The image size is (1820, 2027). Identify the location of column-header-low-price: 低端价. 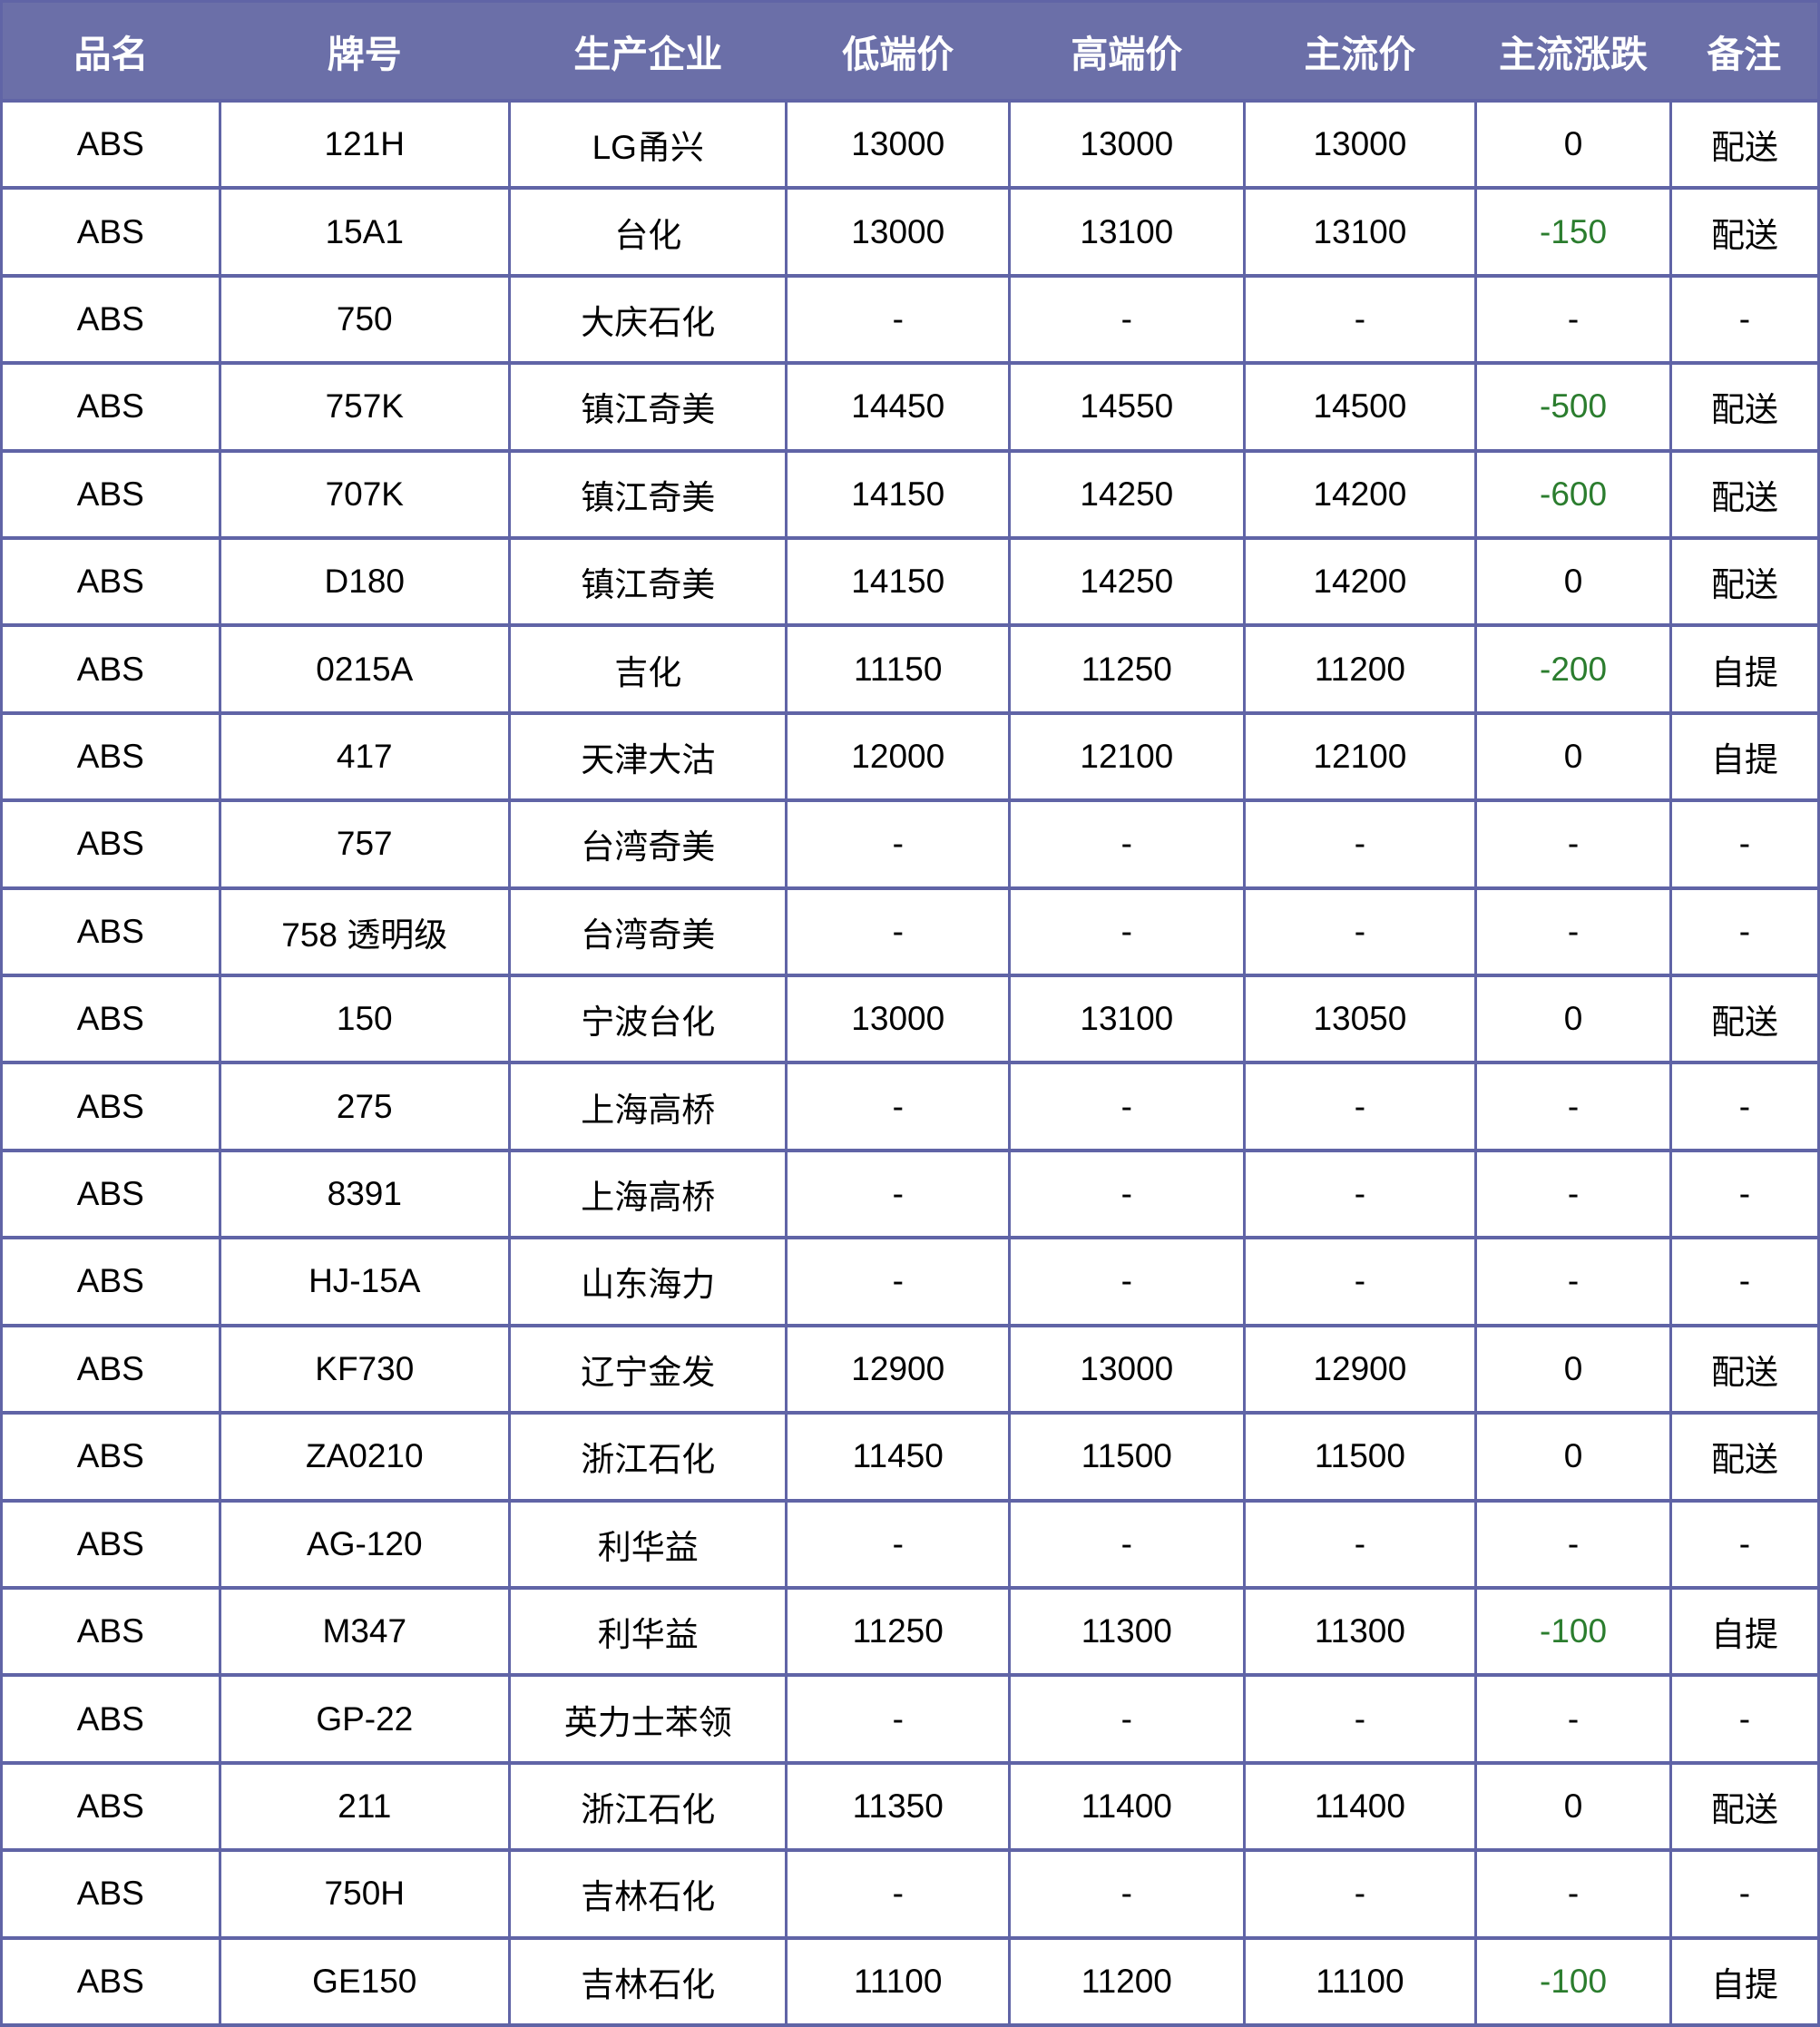
(898, 51).